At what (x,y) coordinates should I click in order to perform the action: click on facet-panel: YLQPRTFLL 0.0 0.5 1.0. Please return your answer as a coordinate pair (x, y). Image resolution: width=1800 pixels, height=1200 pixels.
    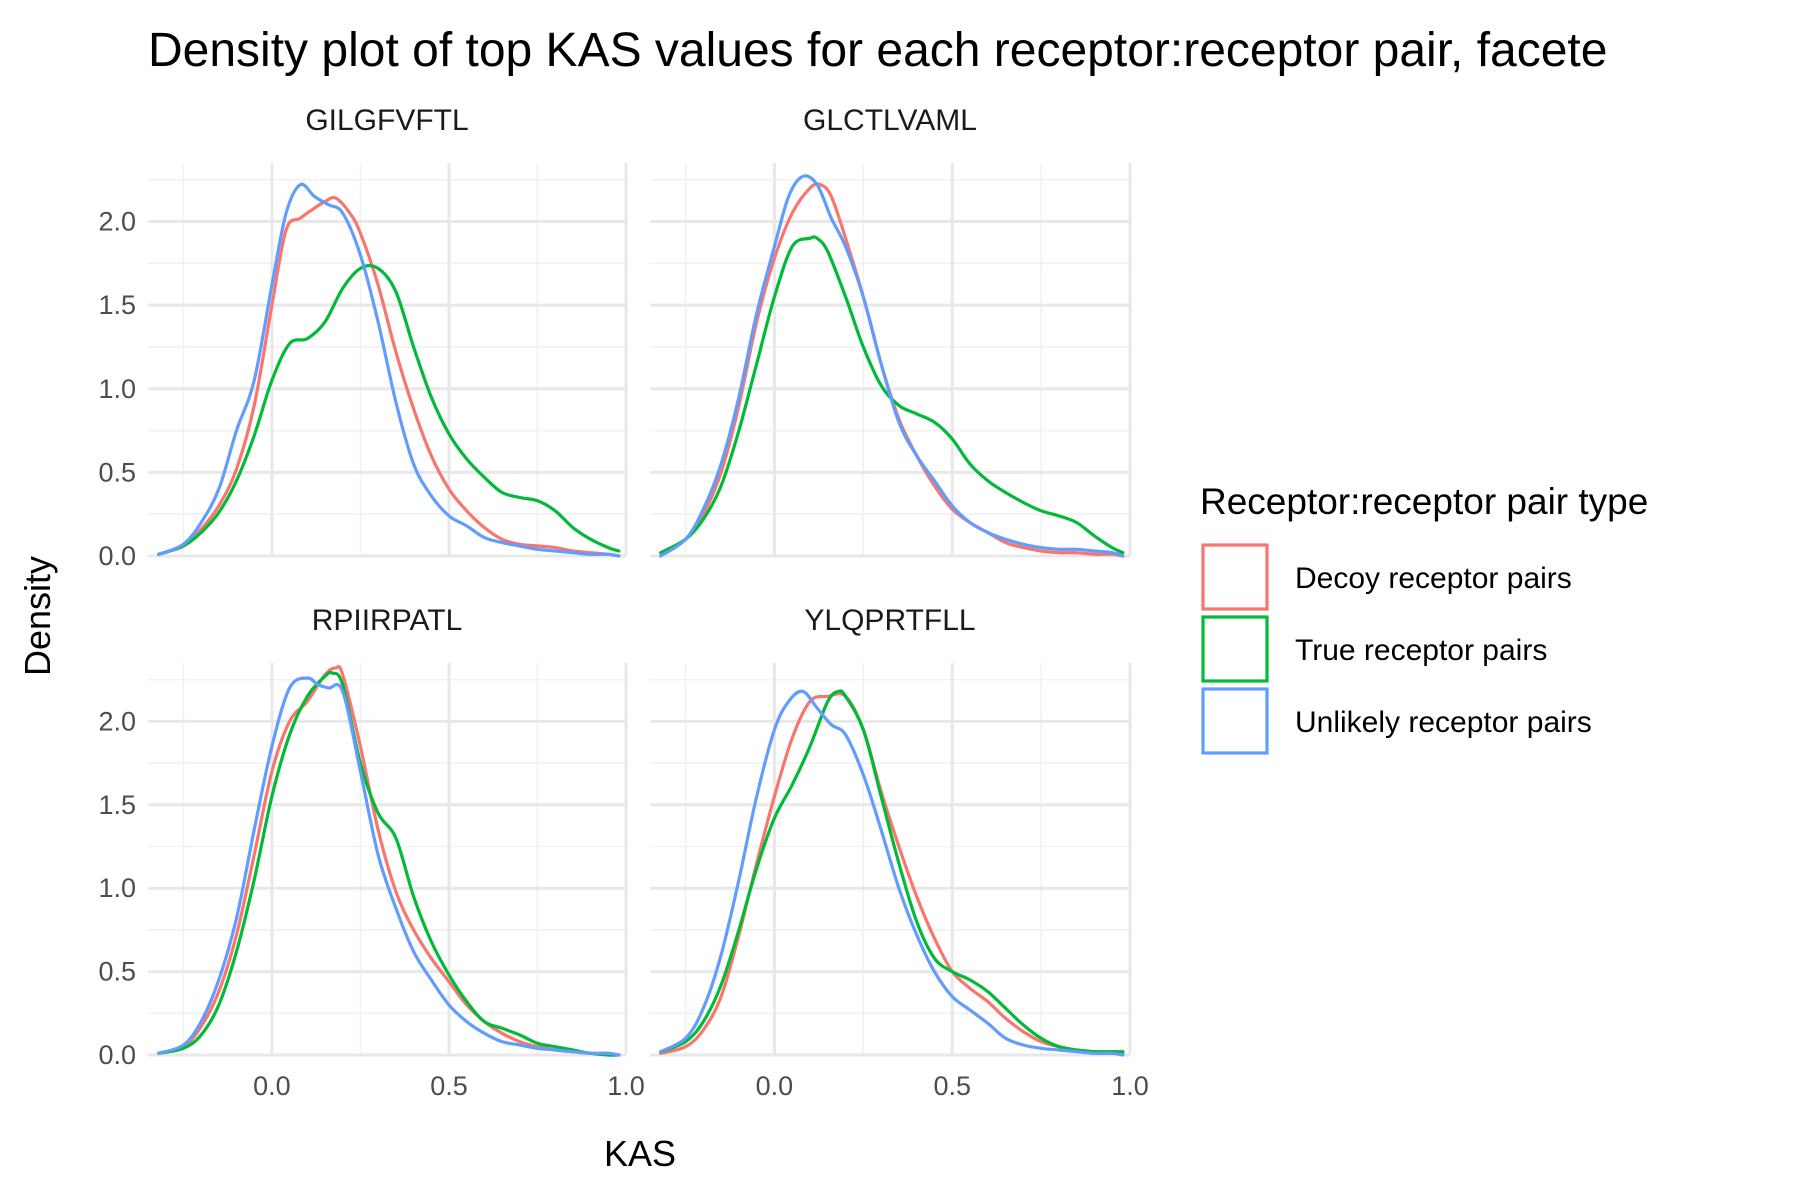
    Looking at the image, I should click on (899, 852).